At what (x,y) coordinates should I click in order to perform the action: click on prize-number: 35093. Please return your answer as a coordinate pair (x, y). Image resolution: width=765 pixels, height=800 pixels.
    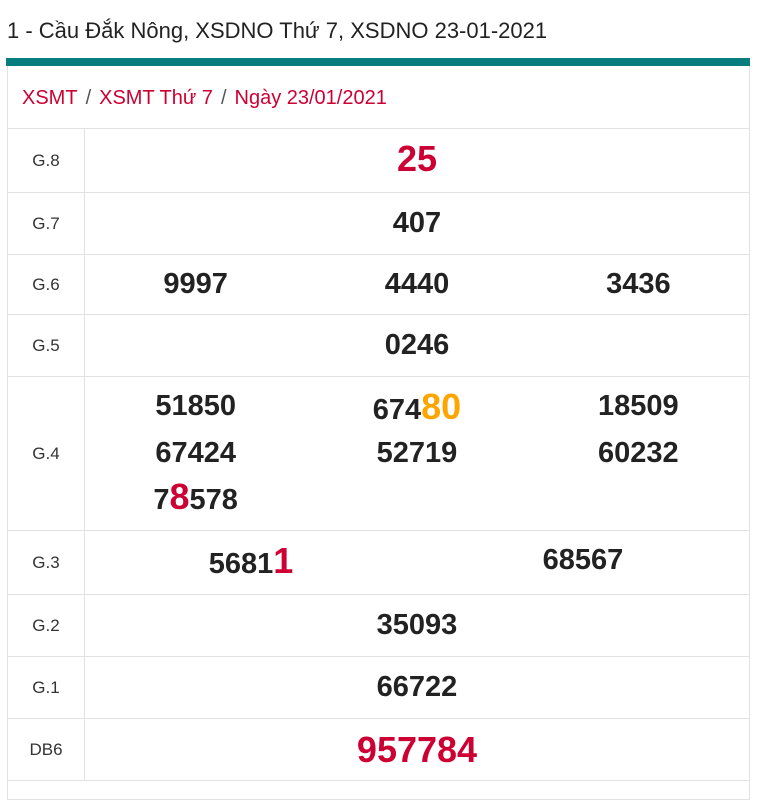
    Looking at the image, I should click on (417, 625).